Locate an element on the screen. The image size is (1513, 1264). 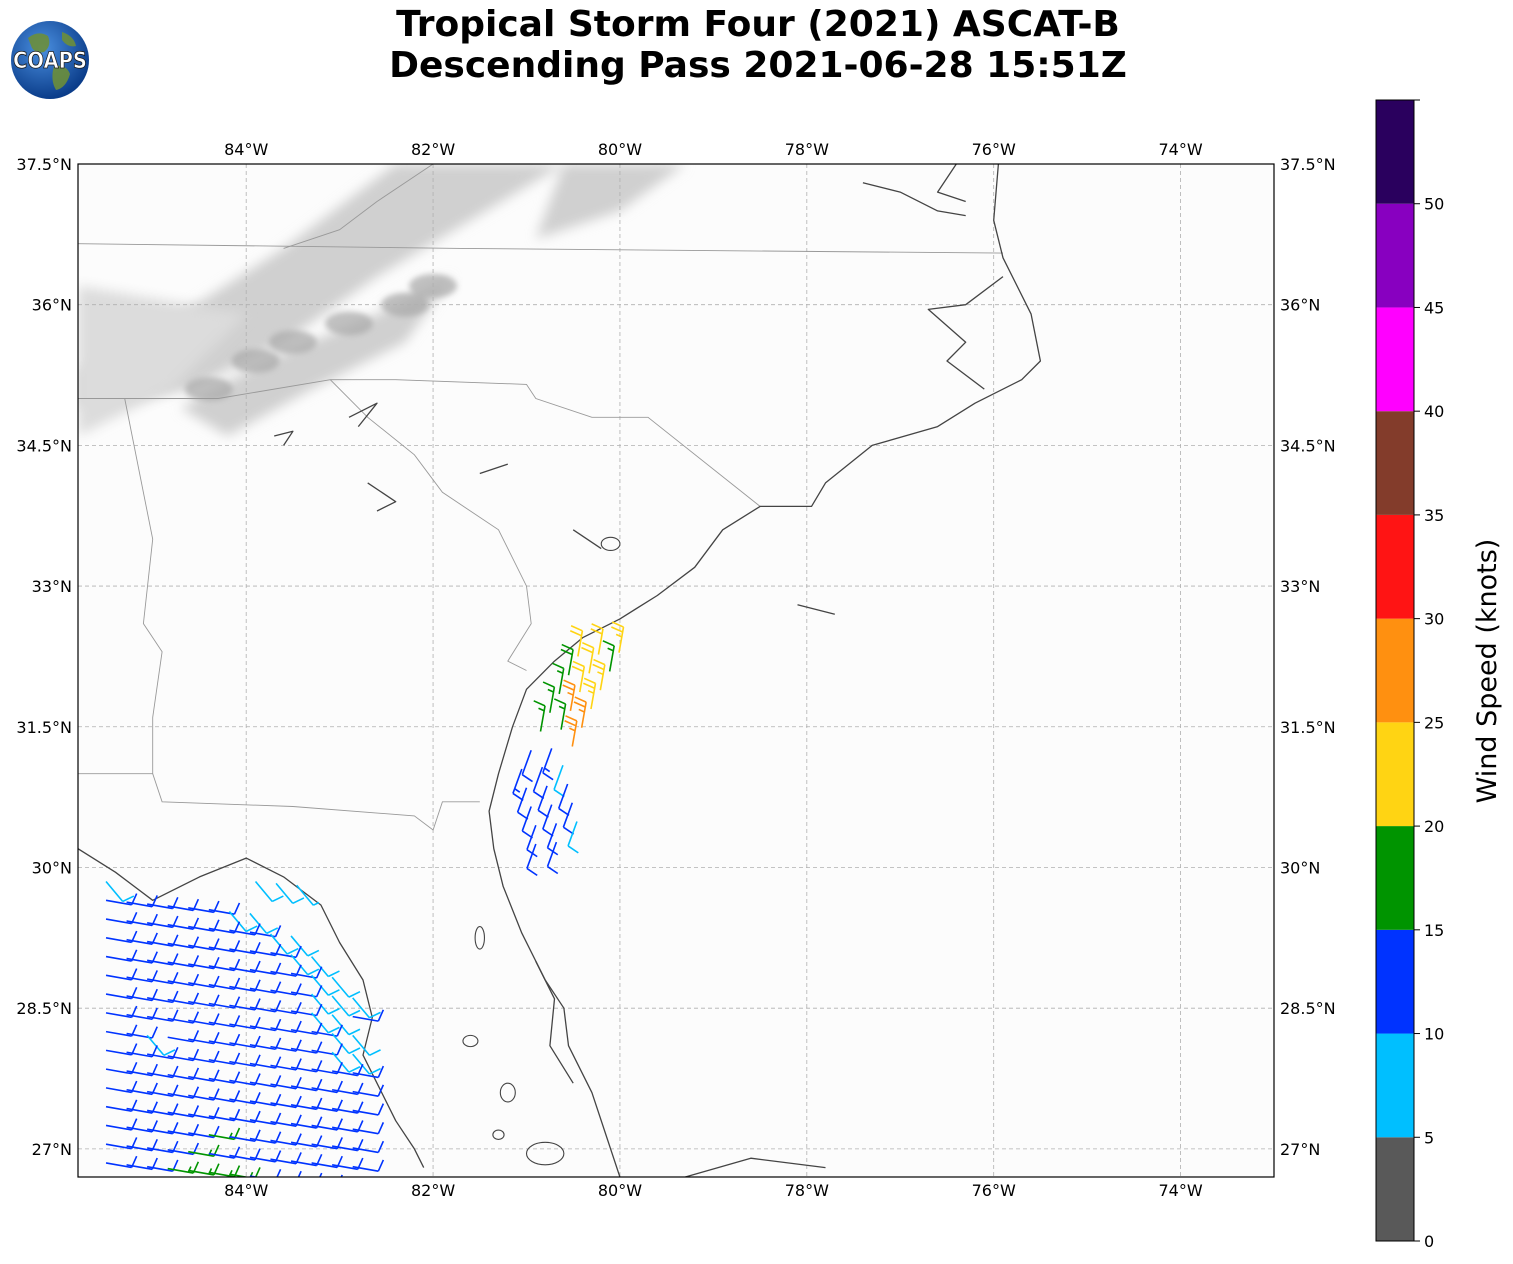
colorbar-tick-label: 50 is located at coordinates (1434, 204).